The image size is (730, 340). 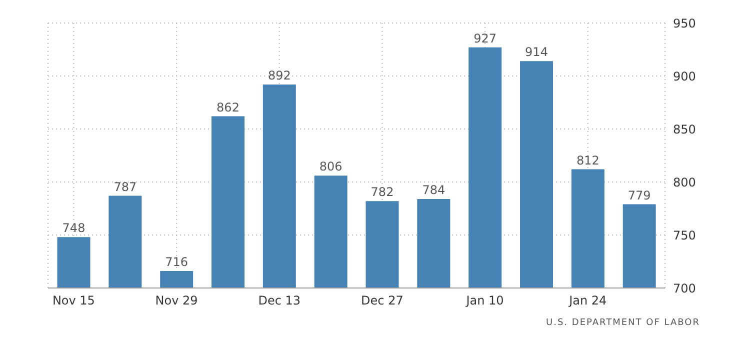 What do you see at coordinates (382, 301) in the screenshot?
I see `x-tick-label: Dec 27` at bounding box center [382, 301].